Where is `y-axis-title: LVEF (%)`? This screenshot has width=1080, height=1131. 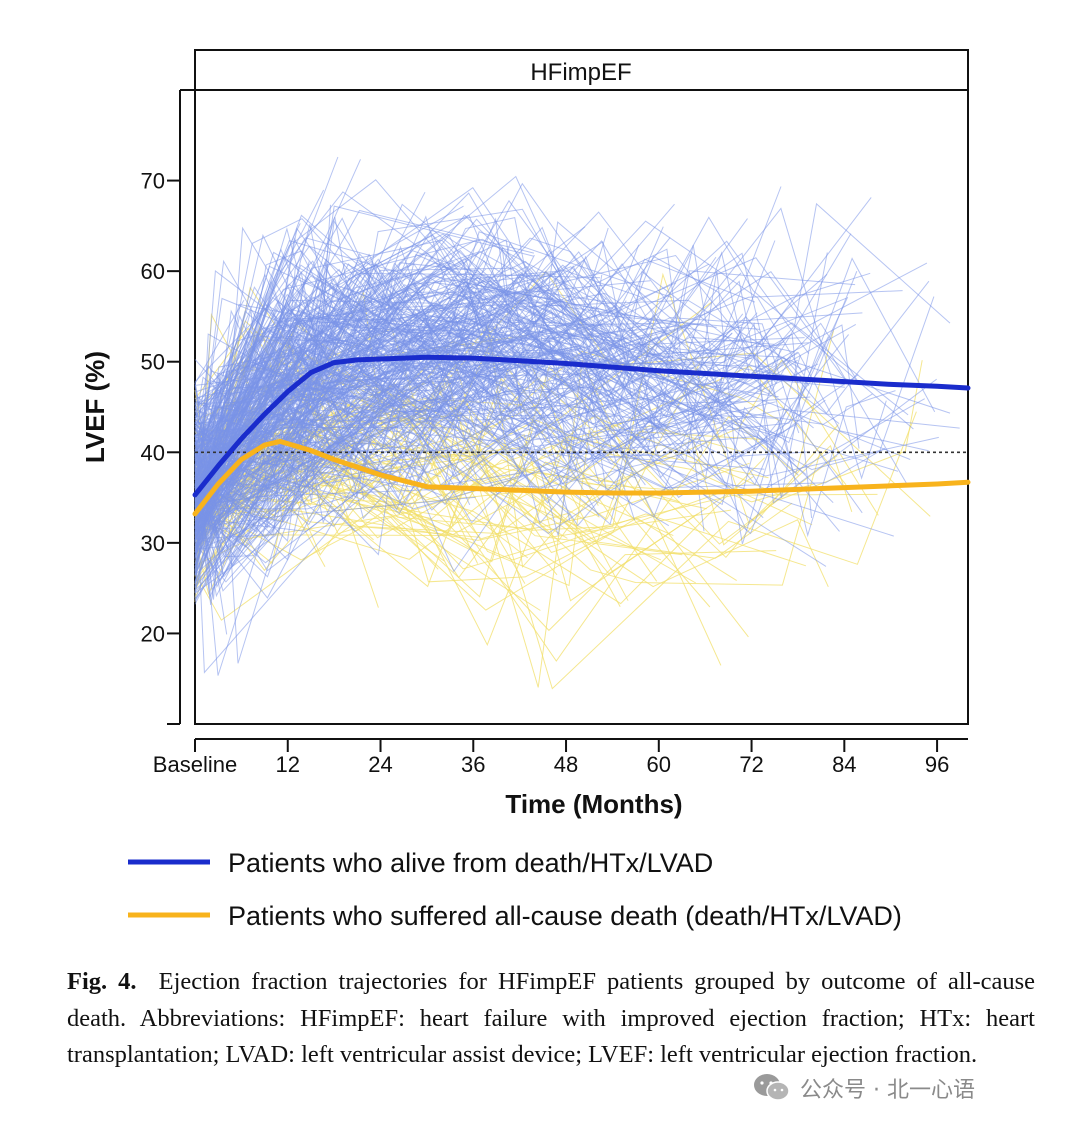 y-axis-title: LVEF (%) is located at coordinates (95, 407).